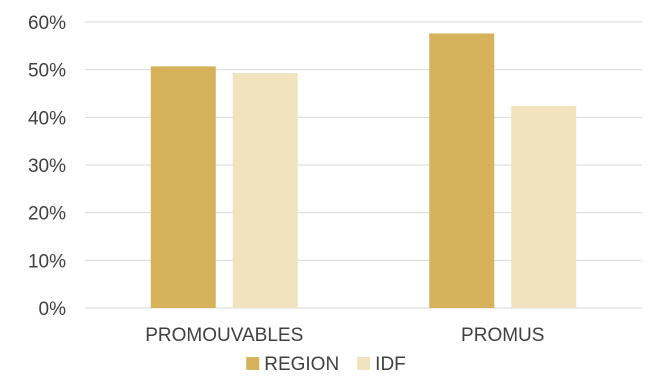 This screenshot has height=384, width=652. I want to click on bar-idf-promouvables, so click(265, 191).